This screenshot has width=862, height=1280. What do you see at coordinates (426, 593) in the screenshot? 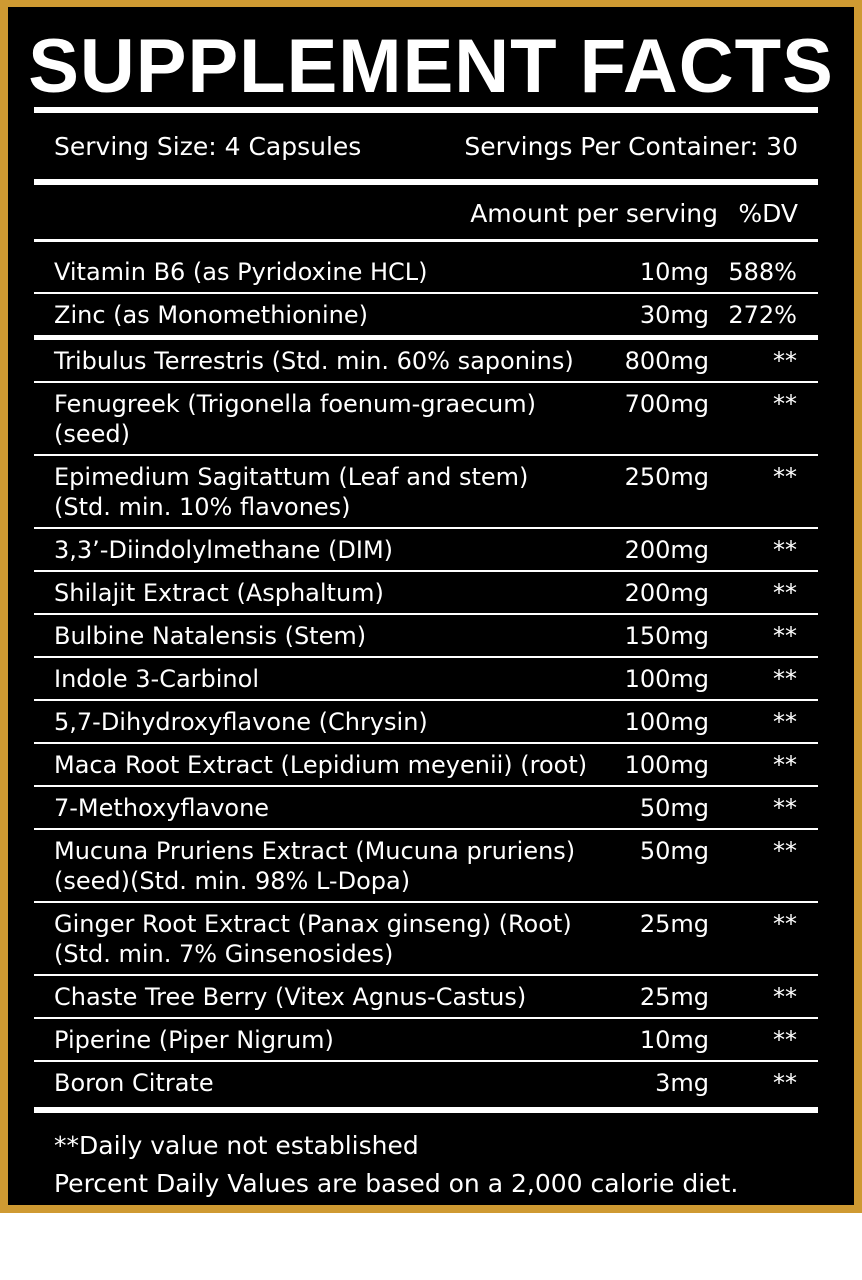
I see `ingredient-row: Shilajit Extract (Asphaltum) 200mg **` at bounding box center [426, 593].